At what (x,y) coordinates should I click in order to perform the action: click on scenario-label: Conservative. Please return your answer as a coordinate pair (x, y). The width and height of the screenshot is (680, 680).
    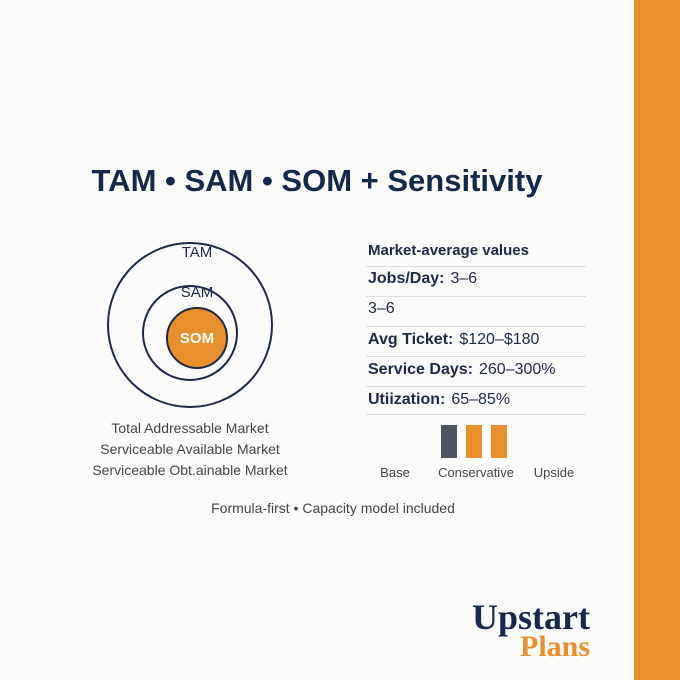
    Looking at the image, I should click on (476, 472).